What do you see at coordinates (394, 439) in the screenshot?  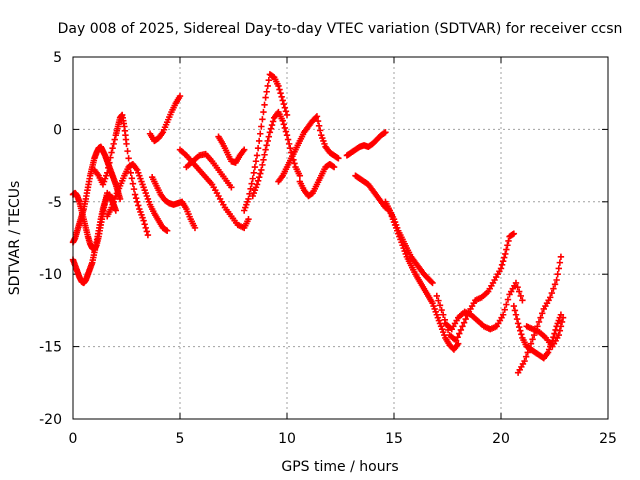 I see `x-tick-label: 15` at bounding box center [394, 439].